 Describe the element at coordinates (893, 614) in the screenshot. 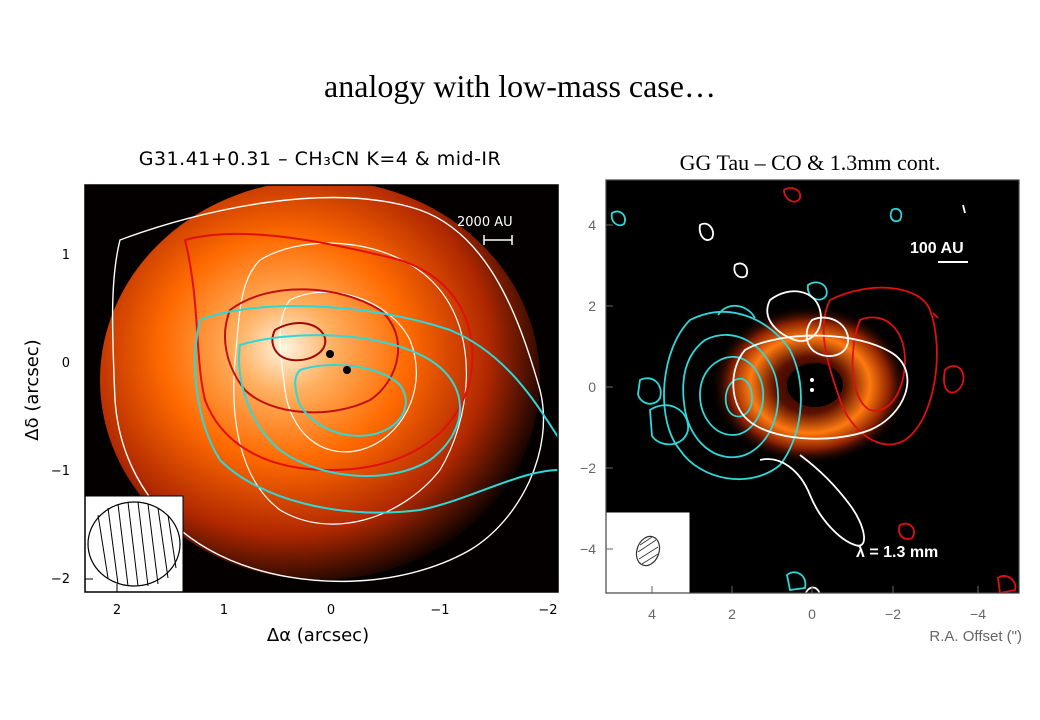

I see `right-x-tick: −2` at that location.